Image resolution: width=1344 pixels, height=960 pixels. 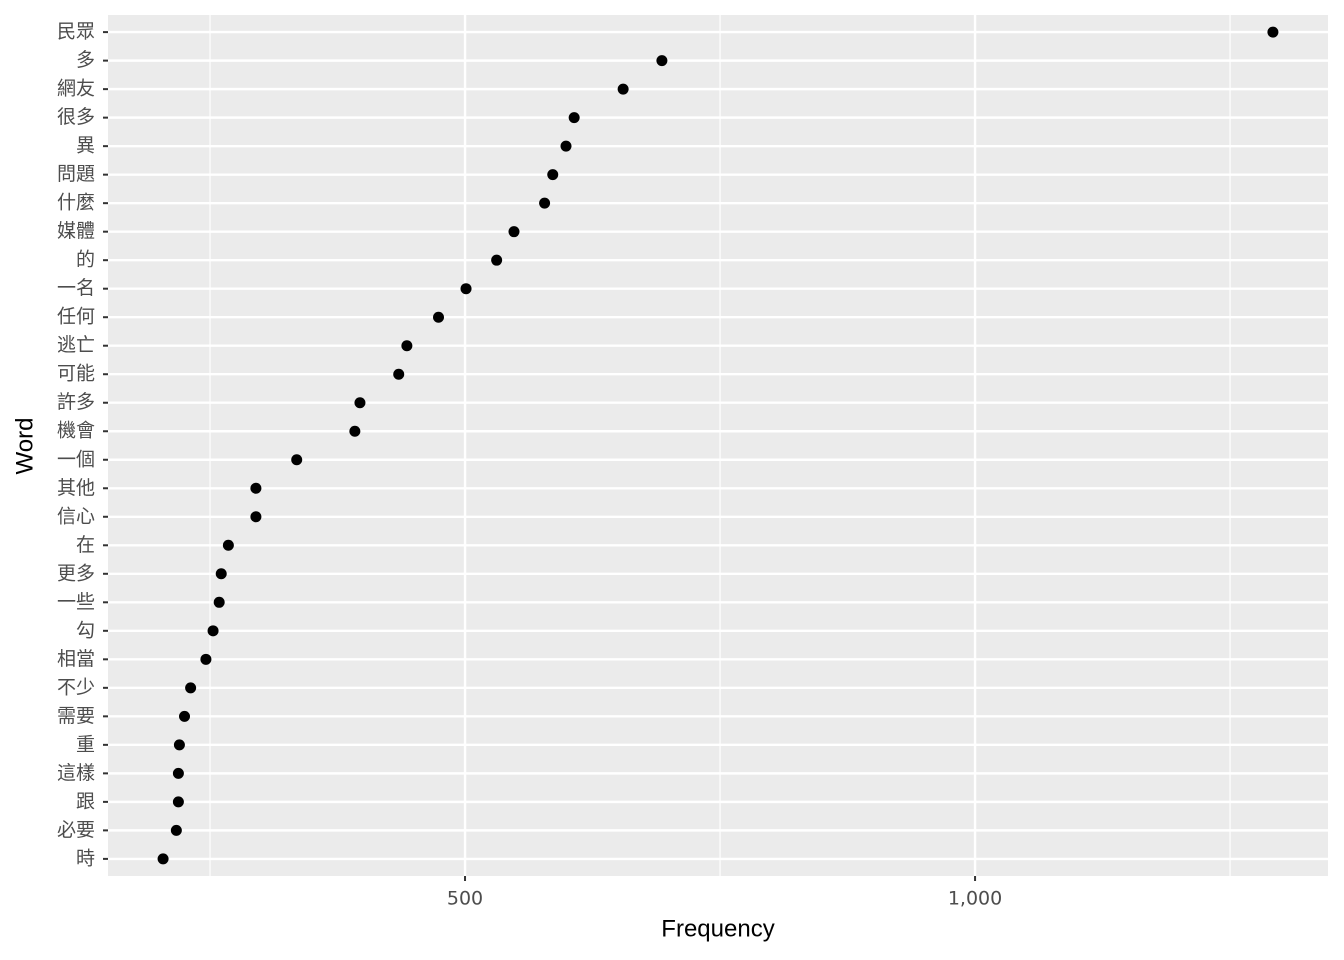 I want to click on y-tick-label: 時, so click(x=85, y=858).